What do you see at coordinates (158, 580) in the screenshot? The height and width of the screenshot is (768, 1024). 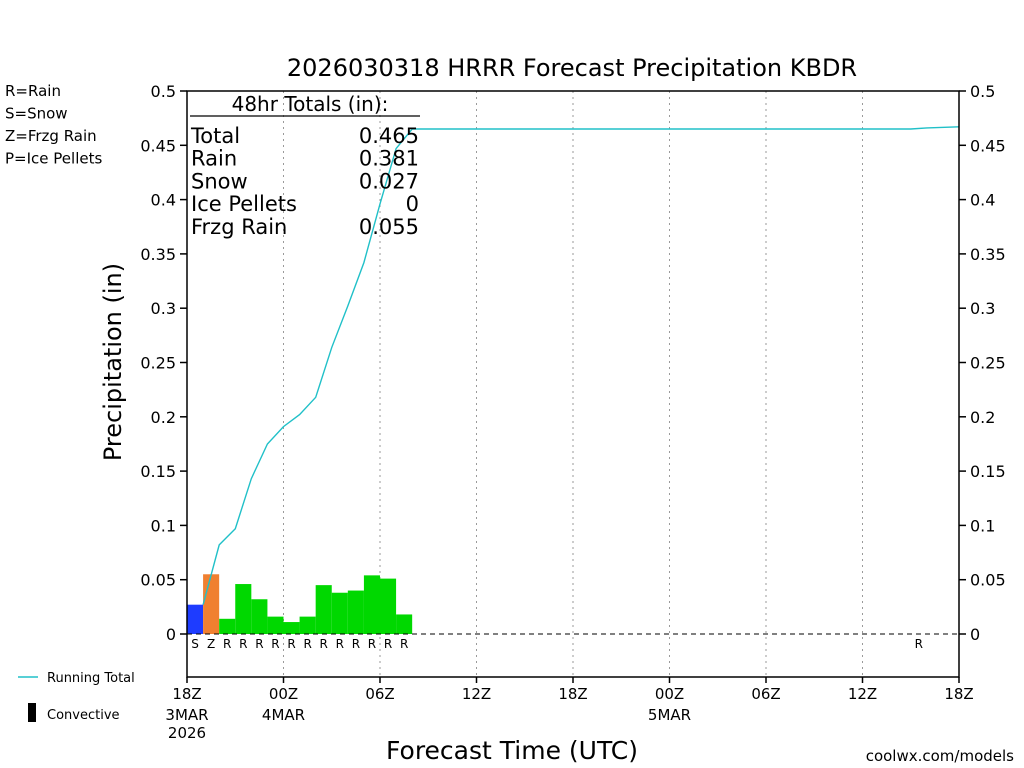 I see `y-tick-label: 0.05` at bounding box center [158, 580].